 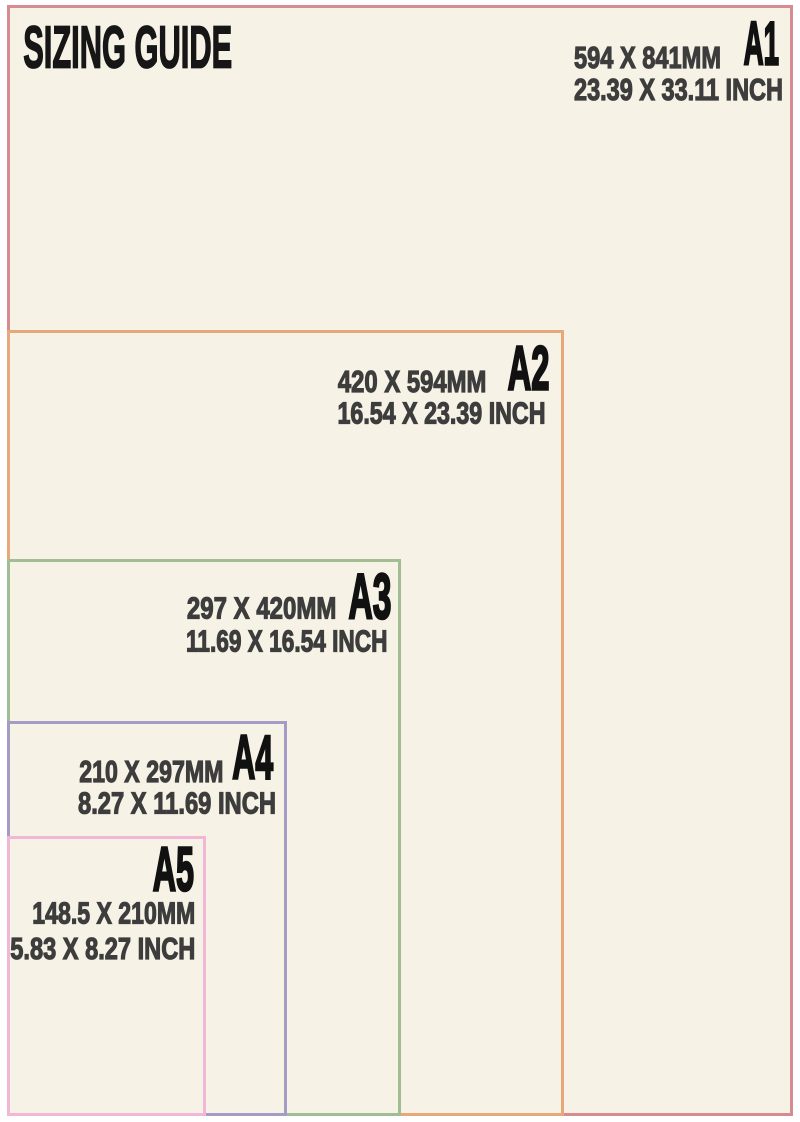 I want to click on svg-text: 23.39 X 33.11 INCH, so click(x=678, y=90).